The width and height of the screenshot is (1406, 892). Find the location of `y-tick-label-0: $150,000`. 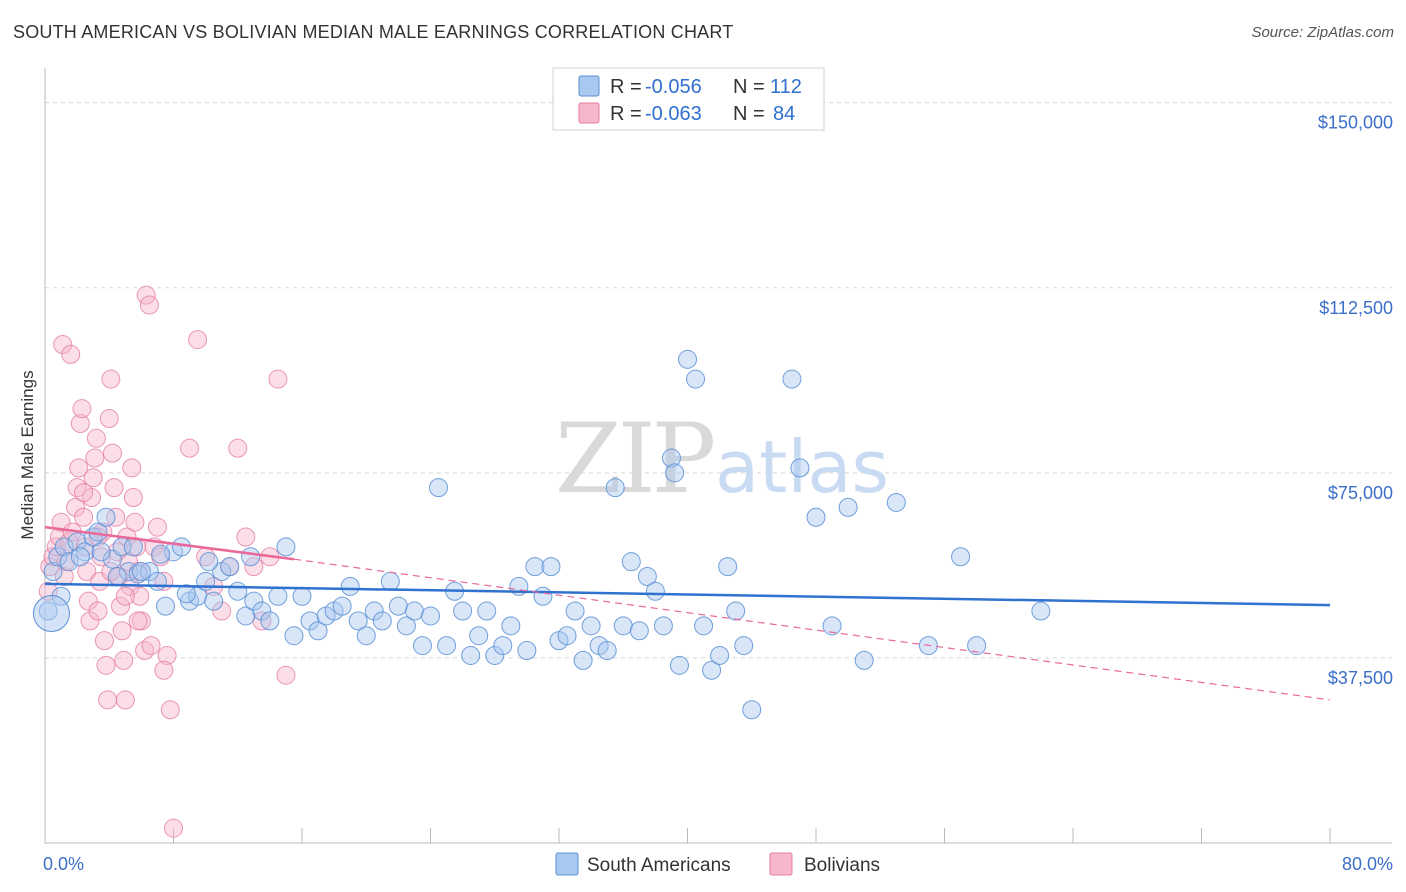

y-tick-label-0: $150,000 is located at coordinates (1355, 123).